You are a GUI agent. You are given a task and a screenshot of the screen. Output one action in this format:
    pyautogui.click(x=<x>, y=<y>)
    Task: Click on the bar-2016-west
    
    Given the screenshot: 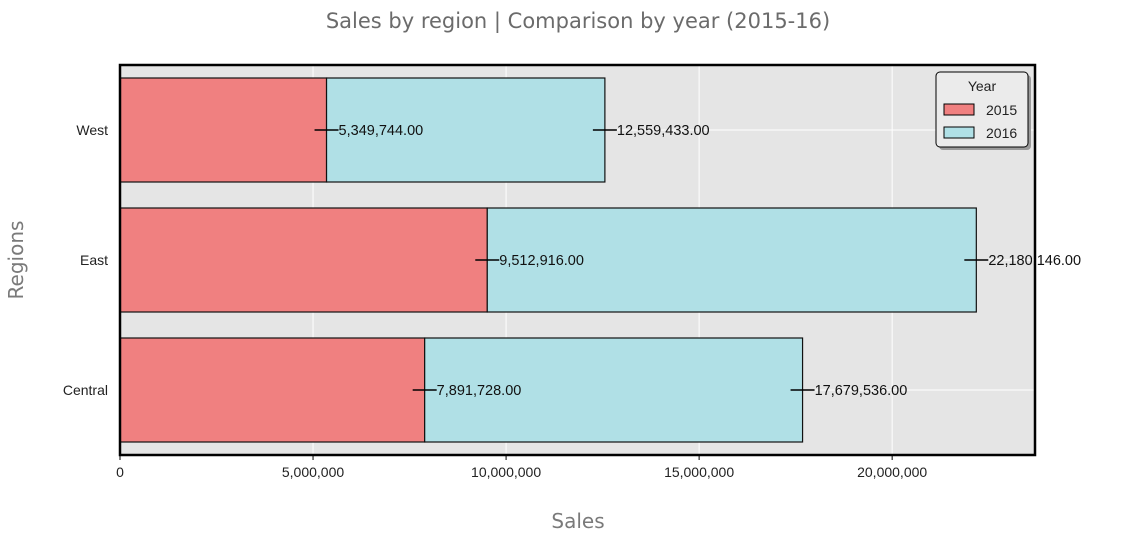 What is the action you would take?
    pyautogui.click(x=465, y=130)
    